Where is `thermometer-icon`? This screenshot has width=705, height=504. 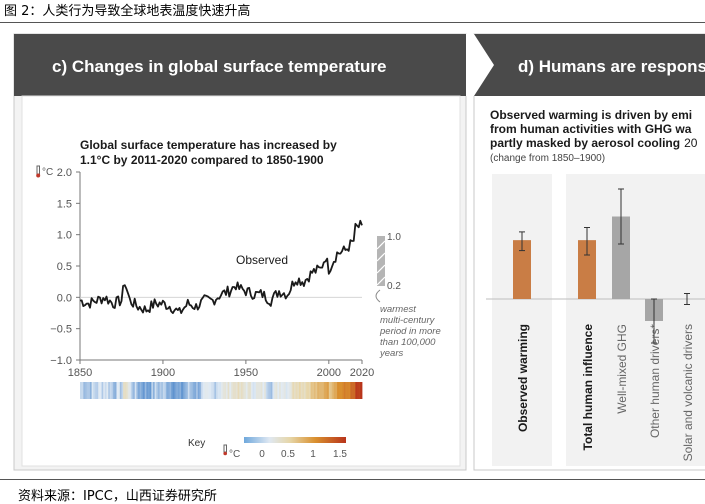
thermometer-icon is located at coordinates (38, 171).